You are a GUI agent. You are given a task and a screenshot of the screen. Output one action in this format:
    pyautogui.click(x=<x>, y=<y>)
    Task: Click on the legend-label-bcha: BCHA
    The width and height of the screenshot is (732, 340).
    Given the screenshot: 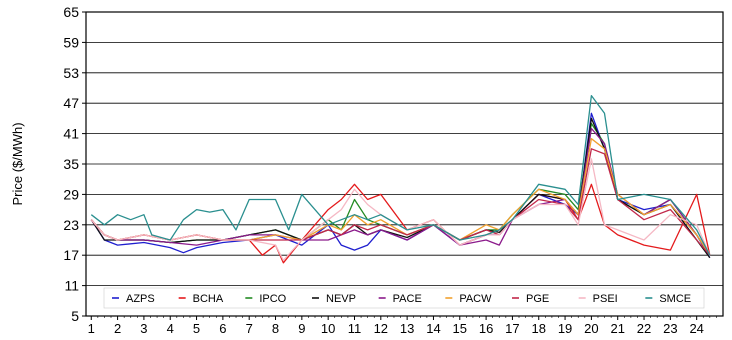 What is the action you would take?
    pyautogui.click(x=208, y=299)
    